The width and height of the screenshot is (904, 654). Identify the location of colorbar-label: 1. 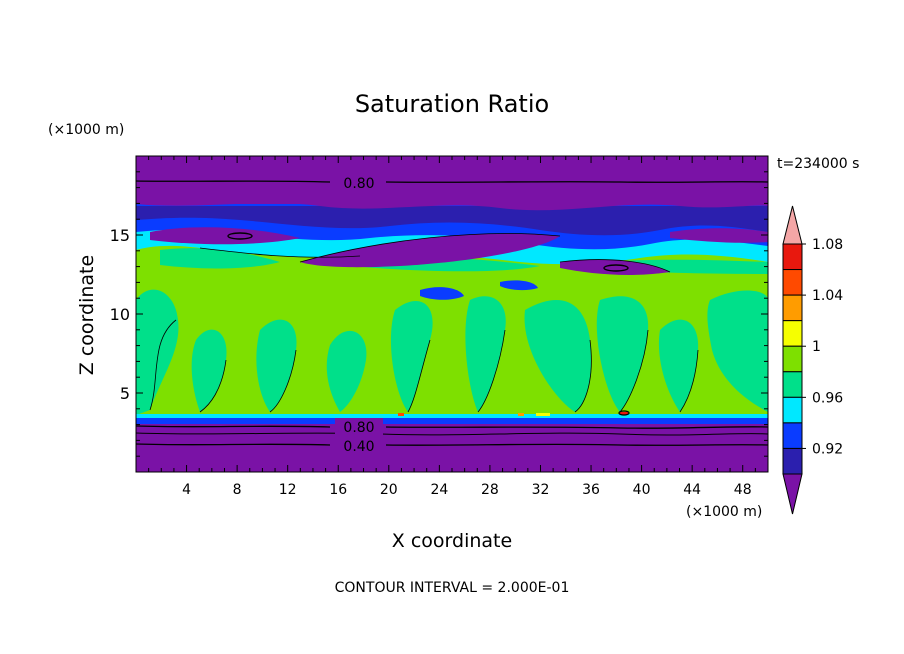
(816, 347).